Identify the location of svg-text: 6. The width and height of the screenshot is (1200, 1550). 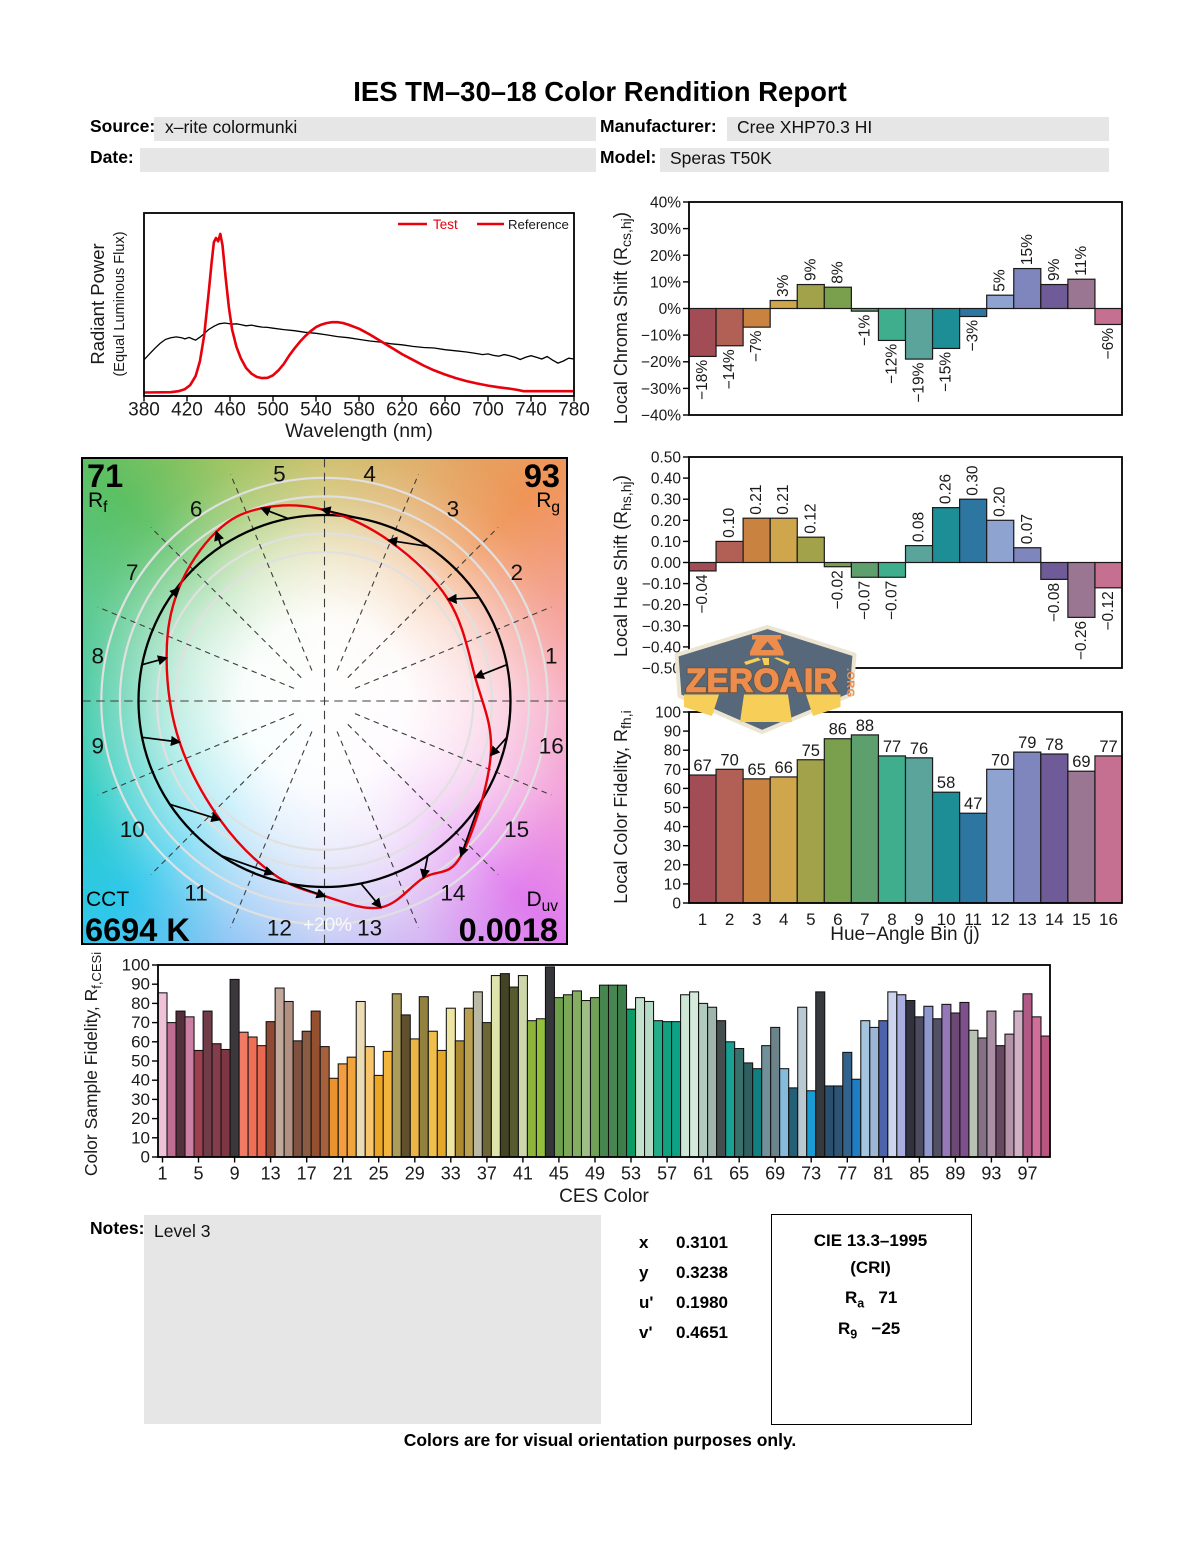
(196, 508).